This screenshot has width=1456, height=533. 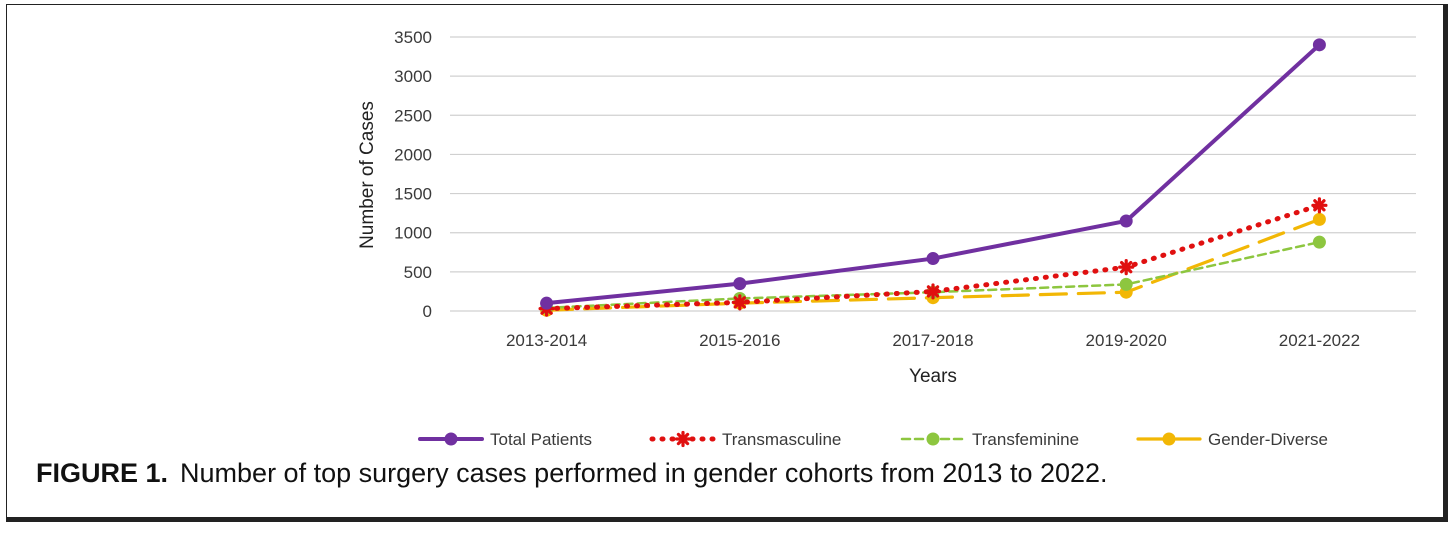 I want to click on x-axis-label: Years, so click(x=933, y=376).